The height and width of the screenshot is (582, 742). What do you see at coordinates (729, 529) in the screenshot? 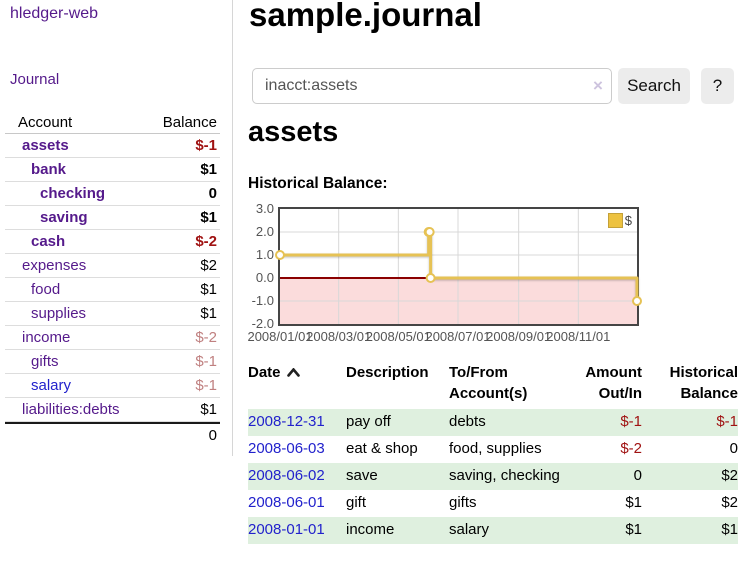
I see `balance-cell: $1` at bounding box center [729, 529].